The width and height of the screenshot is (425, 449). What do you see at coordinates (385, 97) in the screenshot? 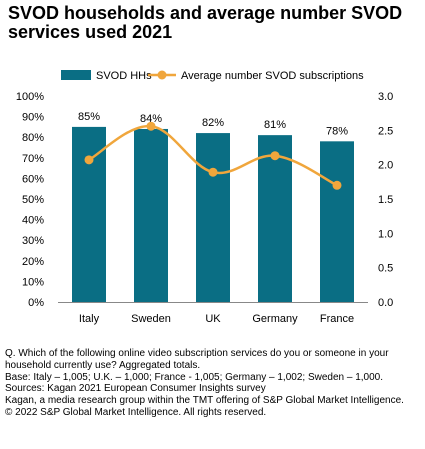
I see `right-axis-tick-label: 3.0` at bounding box center [385, 97].